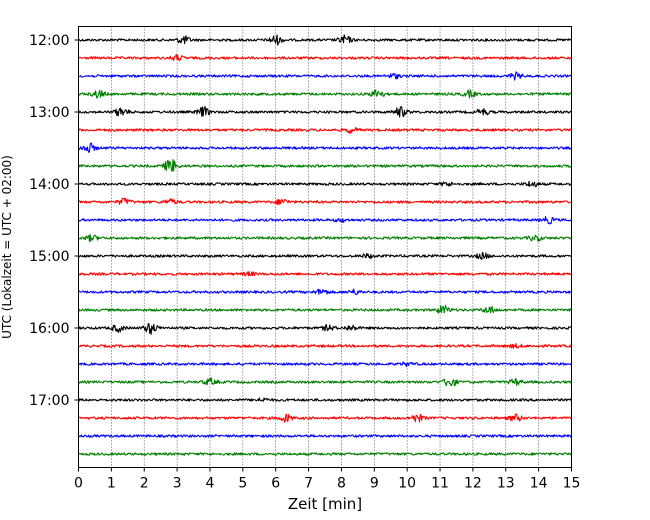 The width and height of the screenshot is (650, 520). Describe the element at coordinates (177, 484) in the screenshot. I see `x-tick-label: 3` at that location.